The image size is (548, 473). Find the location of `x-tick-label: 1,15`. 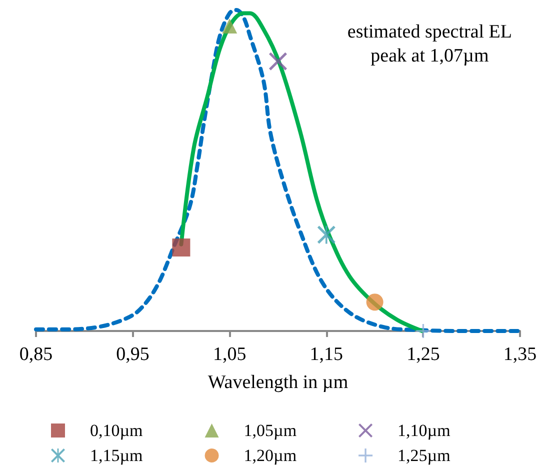

x-tick-label: 1,15 is located at coordinates (327, 354).